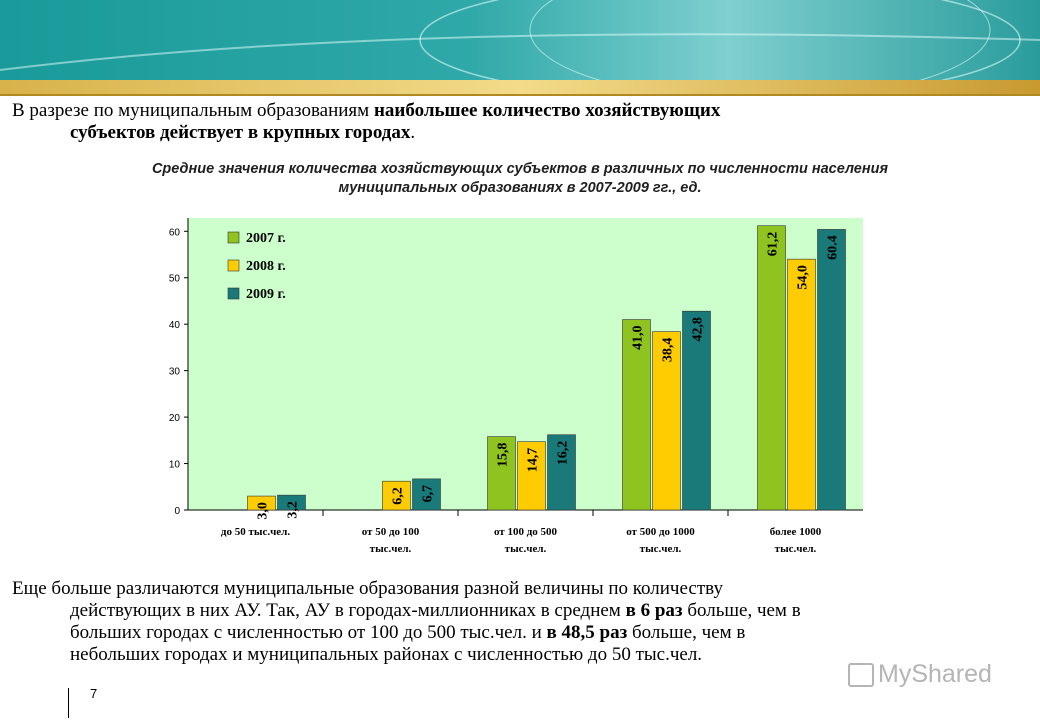 The image size is (1040, 720). Describe the element at coordinates (547, 110) in the screenshot. I see `intro-bold-text: наибольшее количество хозяйствующих` at that location.